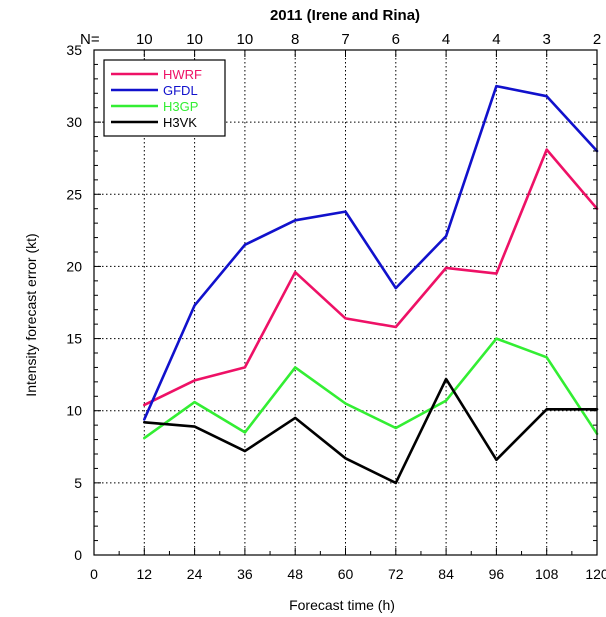 The width and height of the screenshot is (606, 617). I want to click on x-axis-label: Forecast time (h), so click(342, 605).